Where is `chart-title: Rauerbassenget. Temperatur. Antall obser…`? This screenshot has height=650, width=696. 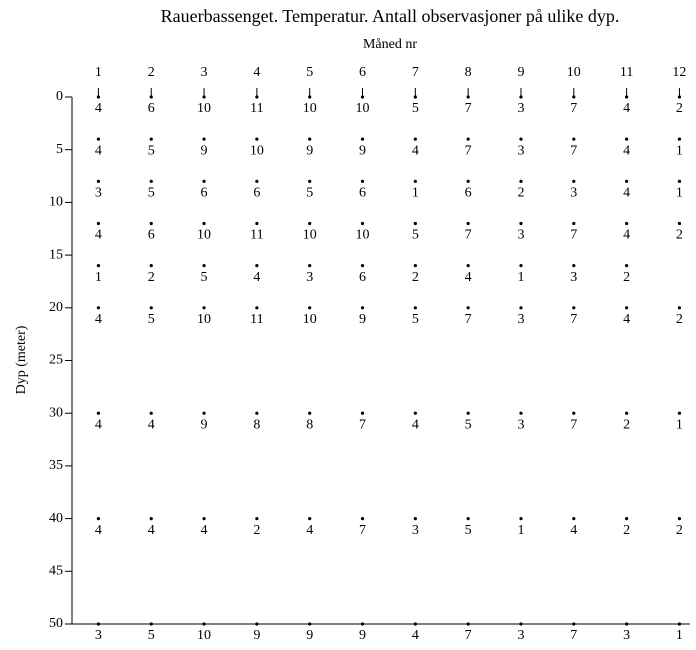
chart-title: Rauerbassenget. Temperatur. Antall obser… is located at coordinates (390, 16).